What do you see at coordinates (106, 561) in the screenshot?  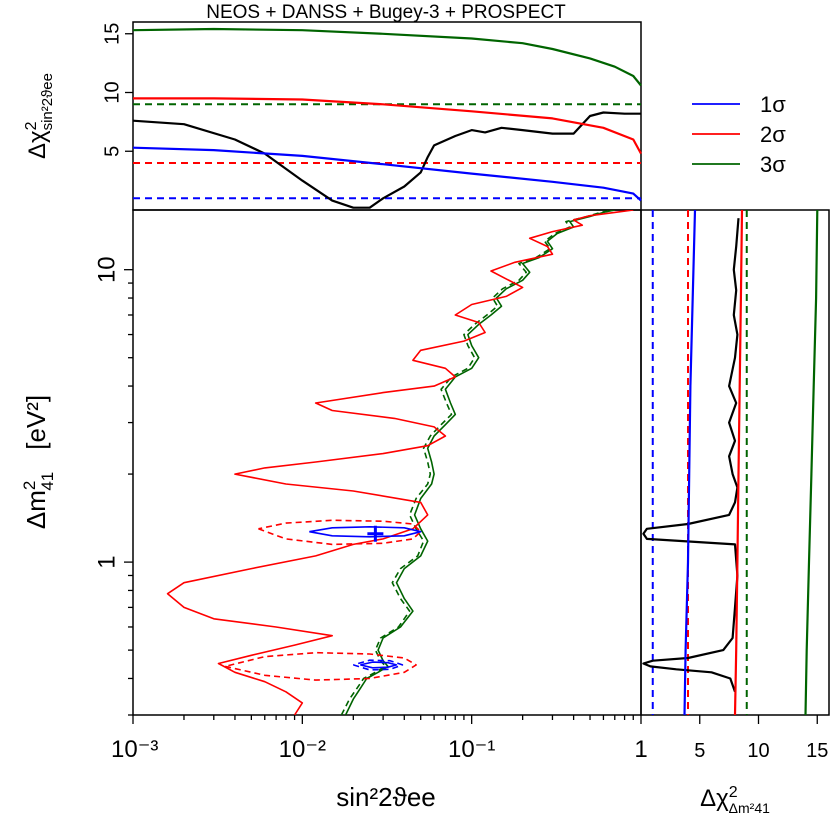 I see `main-y-tick-label: 1` at bounding box center [106, 561].